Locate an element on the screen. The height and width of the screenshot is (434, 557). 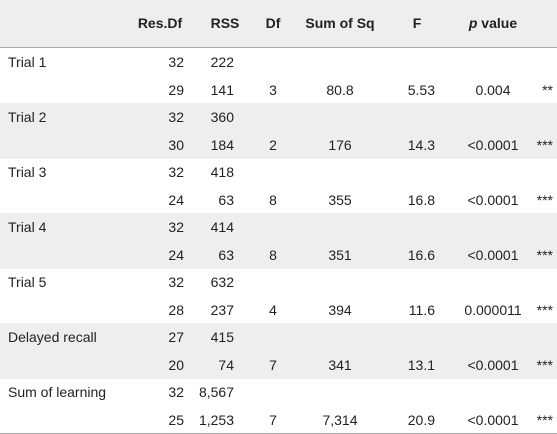
cell-sumsq: 351 is located at coordinates (340, 254).